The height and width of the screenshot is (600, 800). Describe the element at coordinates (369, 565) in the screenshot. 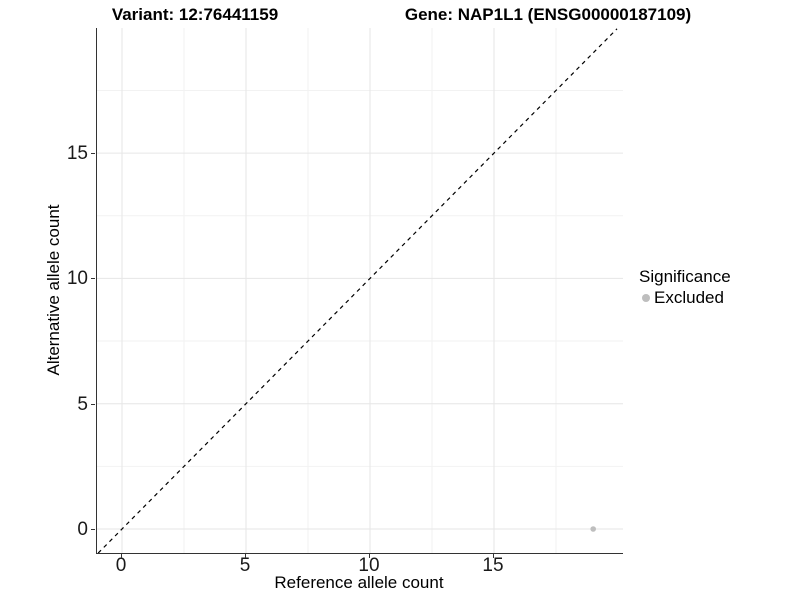

I see `x-tick-label-10: 10` at that location.